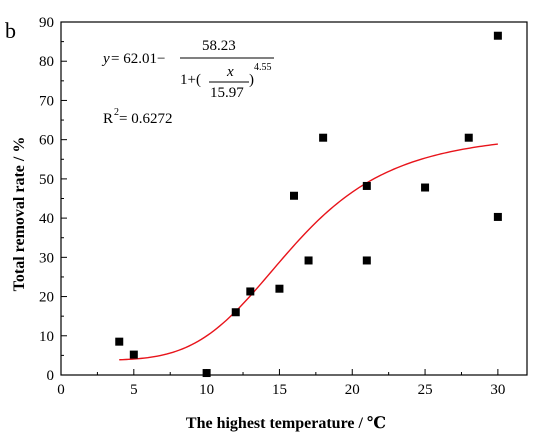 The width and height of the screenshot is (550, 437). What do you see at coordinates (497, 390) in the screenshot?
I see `x-tick-label: 30` at bounding box center [497, 390].